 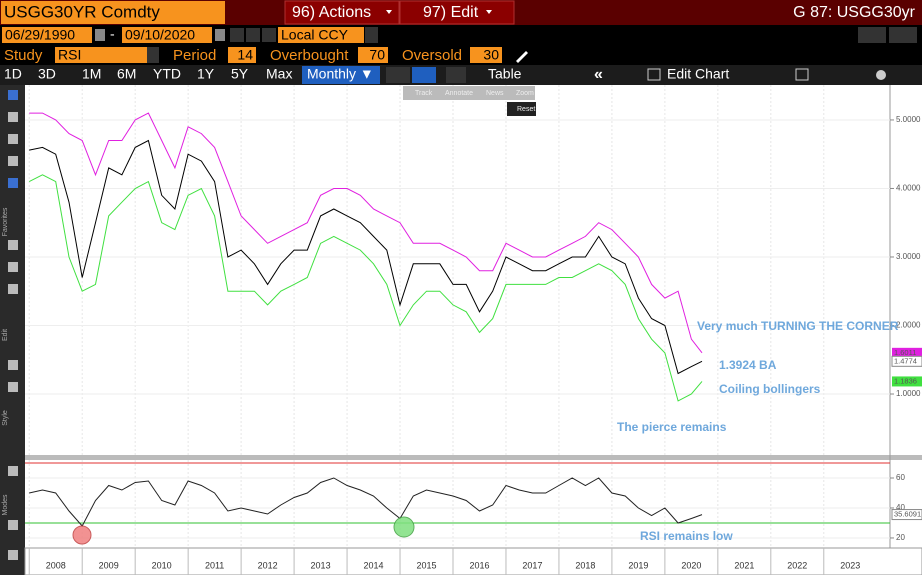 What do you see at coordinates (47, 74) in the screenshot?
I see `tab: 3D` at bounding box center [47, 74].